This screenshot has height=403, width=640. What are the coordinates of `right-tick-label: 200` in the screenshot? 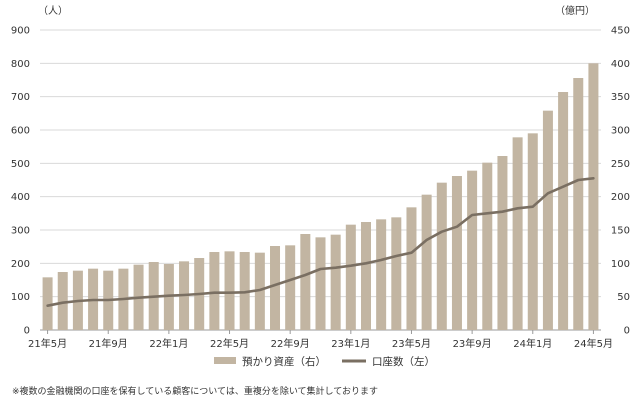 It's located at (620, 197).